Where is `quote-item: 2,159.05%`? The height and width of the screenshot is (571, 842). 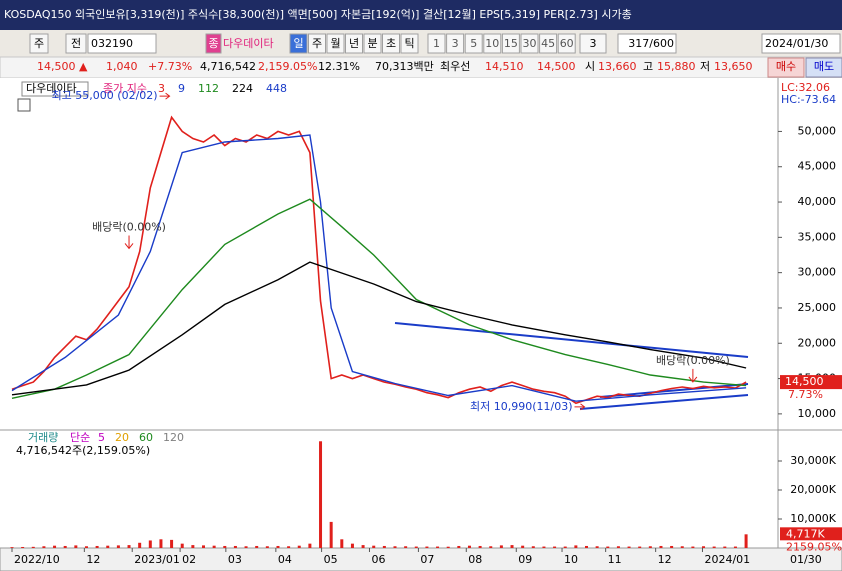 quote-item: 2,159.05% is located at coordinates (287, 66).